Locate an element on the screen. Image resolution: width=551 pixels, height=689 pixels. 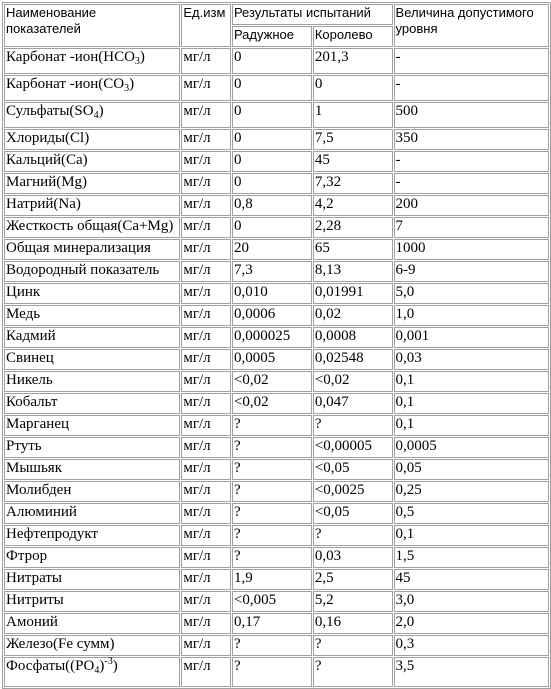
indicator-name-text: Алюминий is located at coordinates (41, 512).